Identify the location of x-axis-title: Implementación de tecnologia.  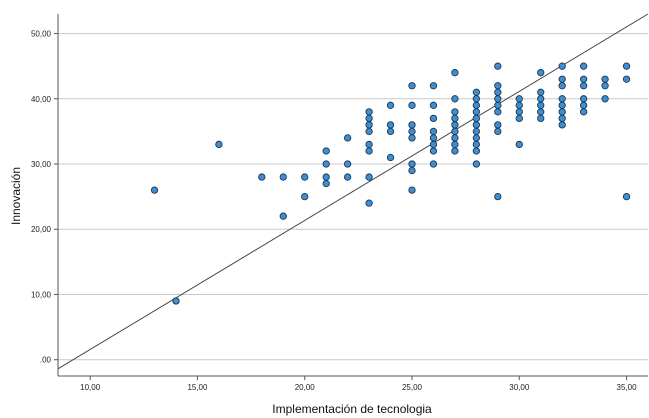
(352, 409).